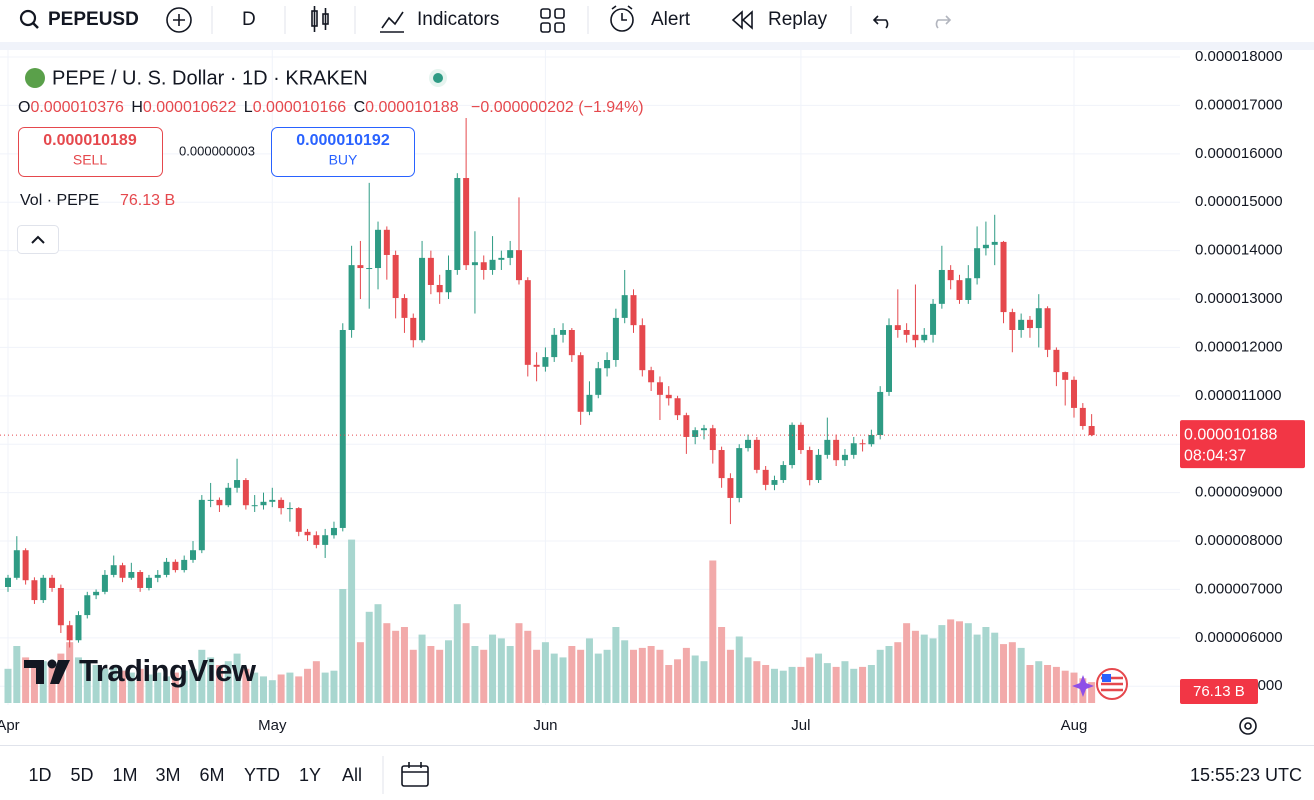 Image resolution: width=1314 pixels, height=800 pixels. Describe the element at coordinates (1239, 346) in the screenshot. I see `y-tick-label: 0.000012000` at that location.